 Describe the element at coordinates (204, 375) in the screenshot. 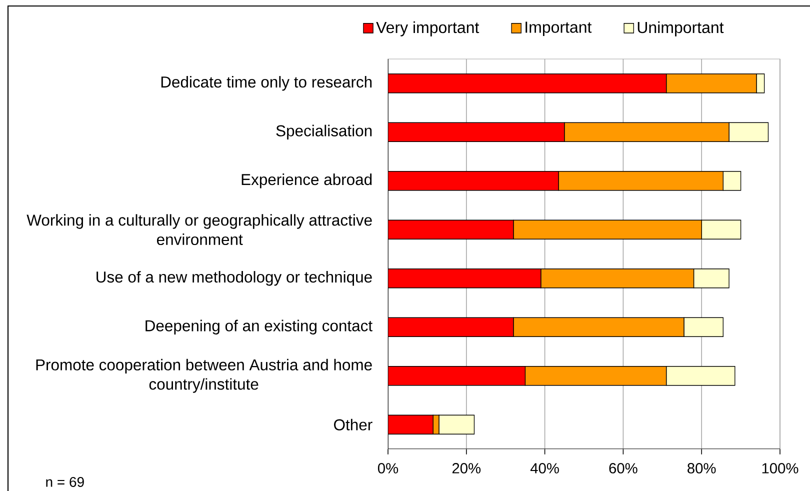

I see `y-tick-label: Promote cooperation between Austria and home country/institute` at that location.